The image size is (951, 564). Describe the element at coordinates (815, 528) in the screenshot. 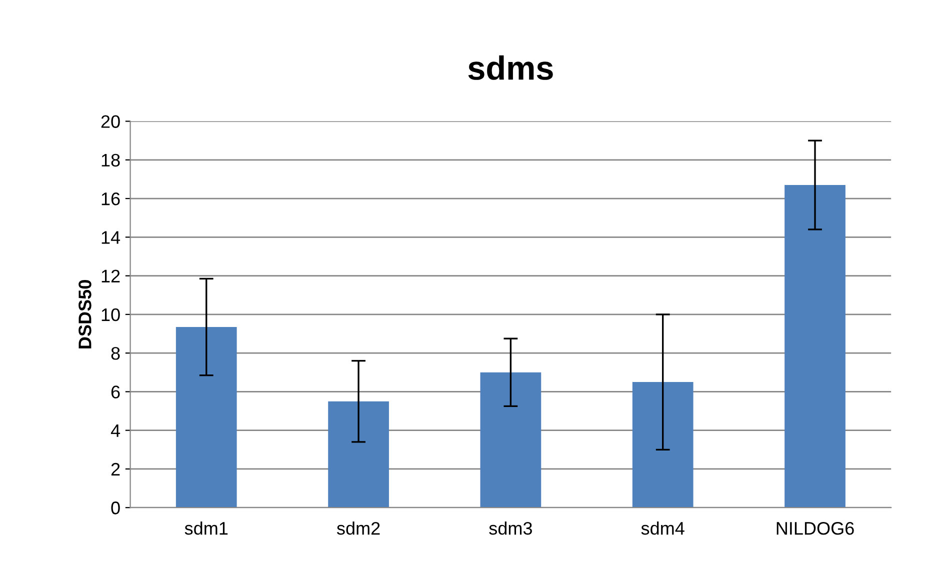

I see `x-tick-label: NILDOG6` at that location.